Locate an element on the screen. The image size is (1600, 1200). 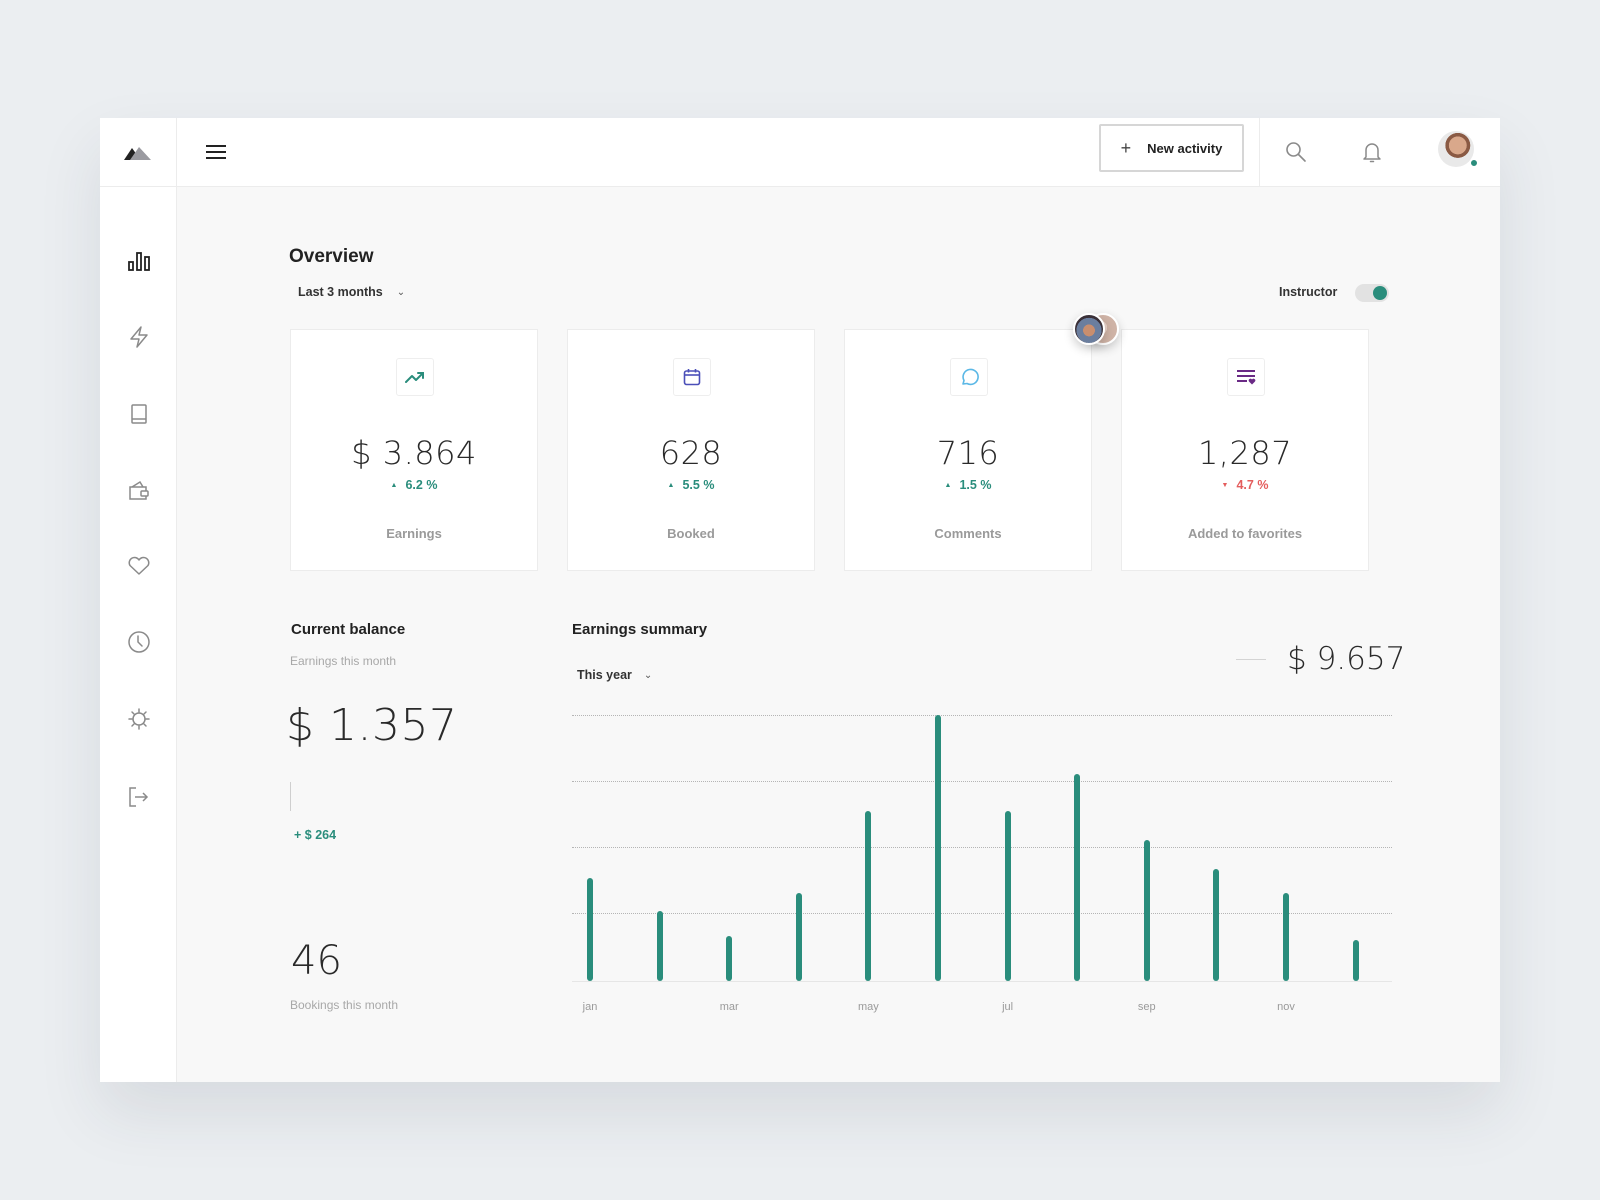
balance-value: $ 1.357 is located at coordinates (372, 725).